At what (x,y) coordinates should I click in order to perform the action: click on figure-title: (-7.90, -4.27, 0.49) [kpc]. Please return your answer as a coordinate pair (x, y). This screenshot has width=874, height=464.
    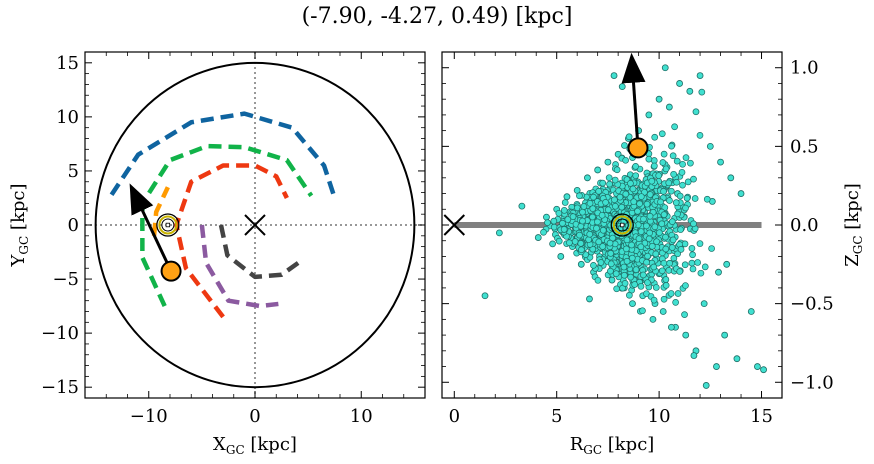
    Looking at the image, I should click on (437, 16).